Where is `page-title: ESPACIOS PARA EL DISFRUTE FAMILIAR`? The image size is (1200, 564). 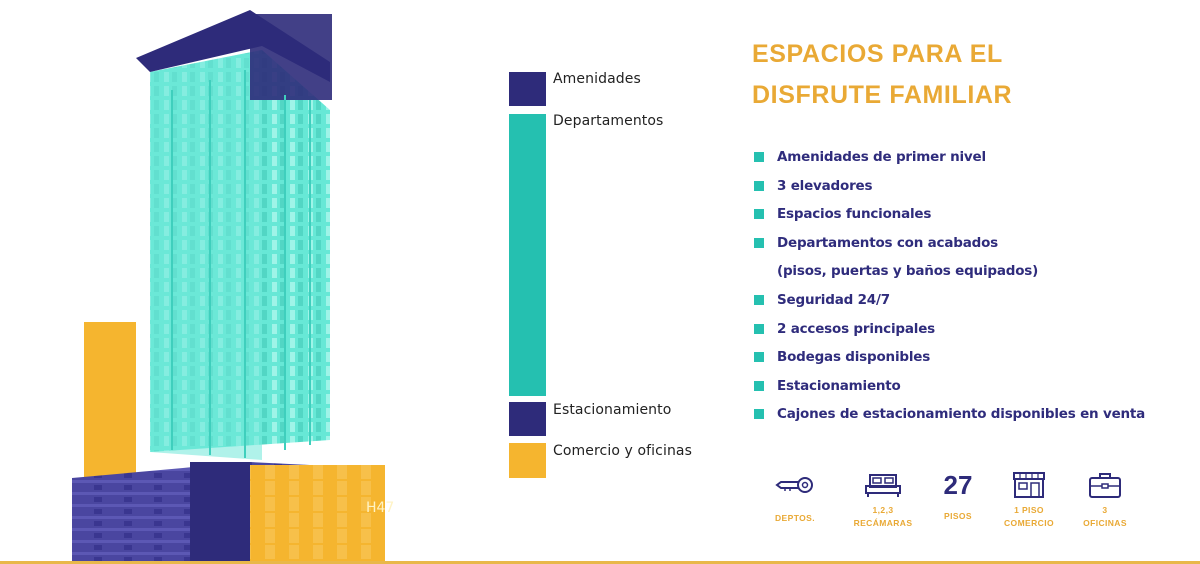 page-title: ESPACIOS PARA EL DISFRUTE FAMILIAR is located at coordinates (882, 75).